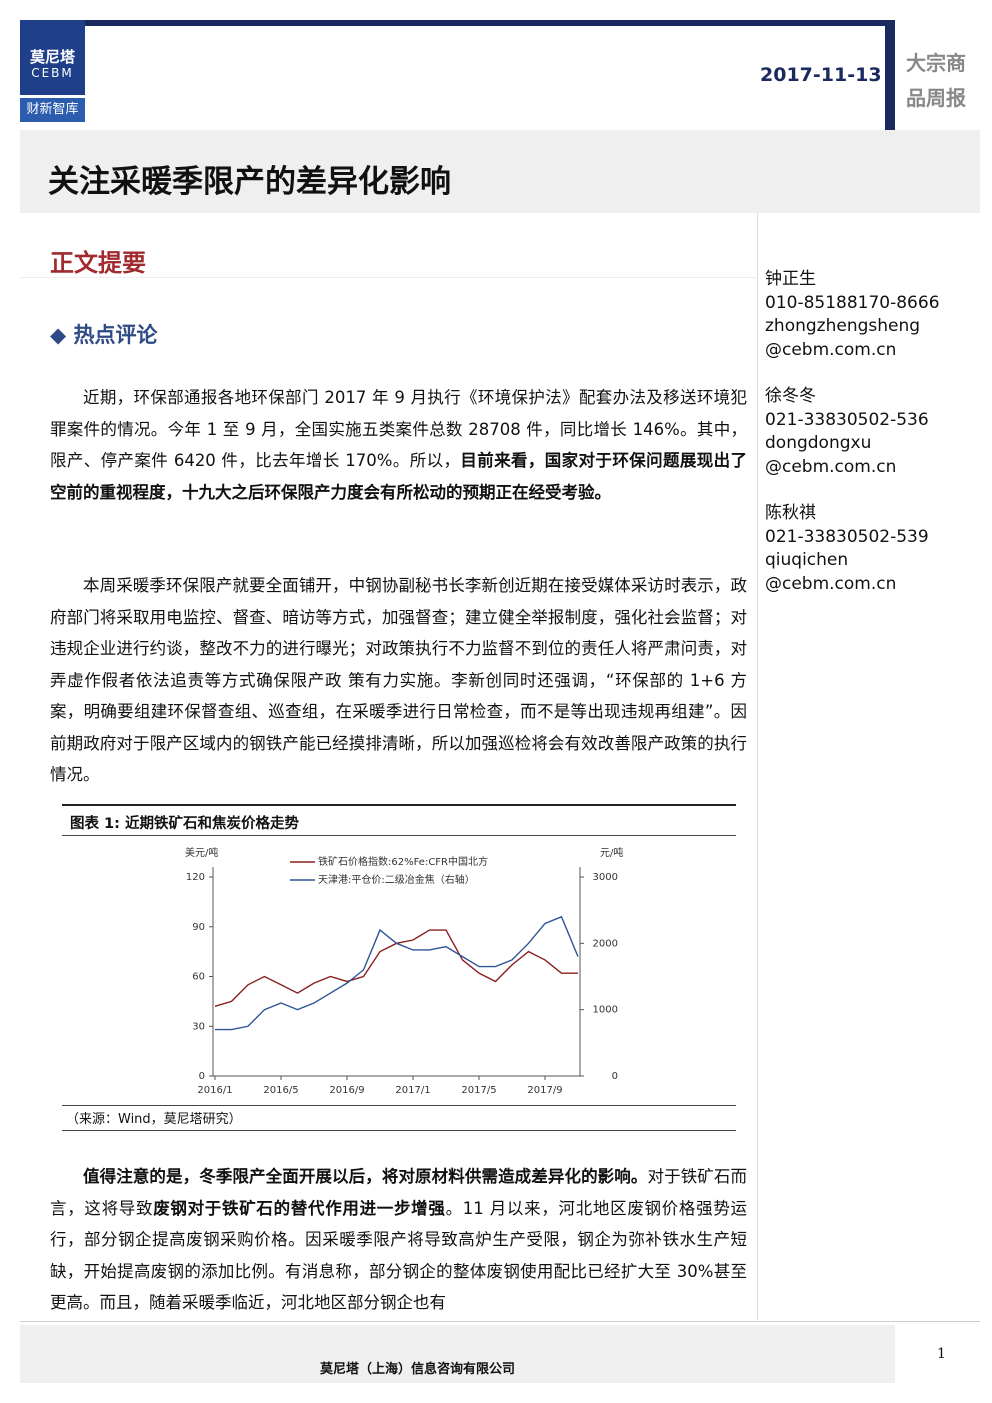 This screenshot has height=1403, width=992. I want to click on contact-email: zhongzhengsheng, so click(843, 326).